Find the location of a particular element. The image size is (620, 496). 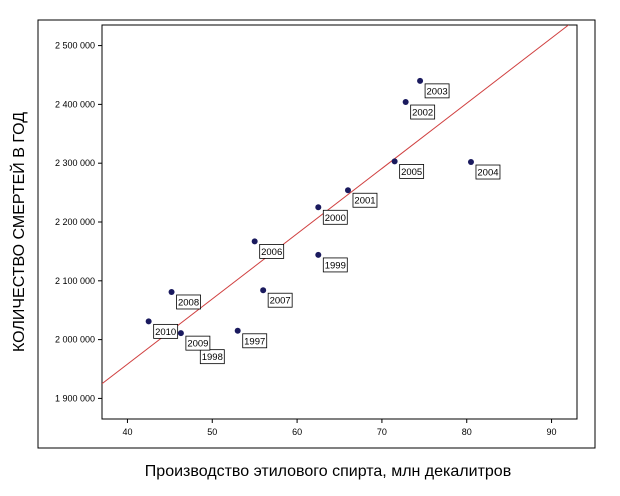

y-tick-label: 2 000 000 is located at coordinates (75, 340).